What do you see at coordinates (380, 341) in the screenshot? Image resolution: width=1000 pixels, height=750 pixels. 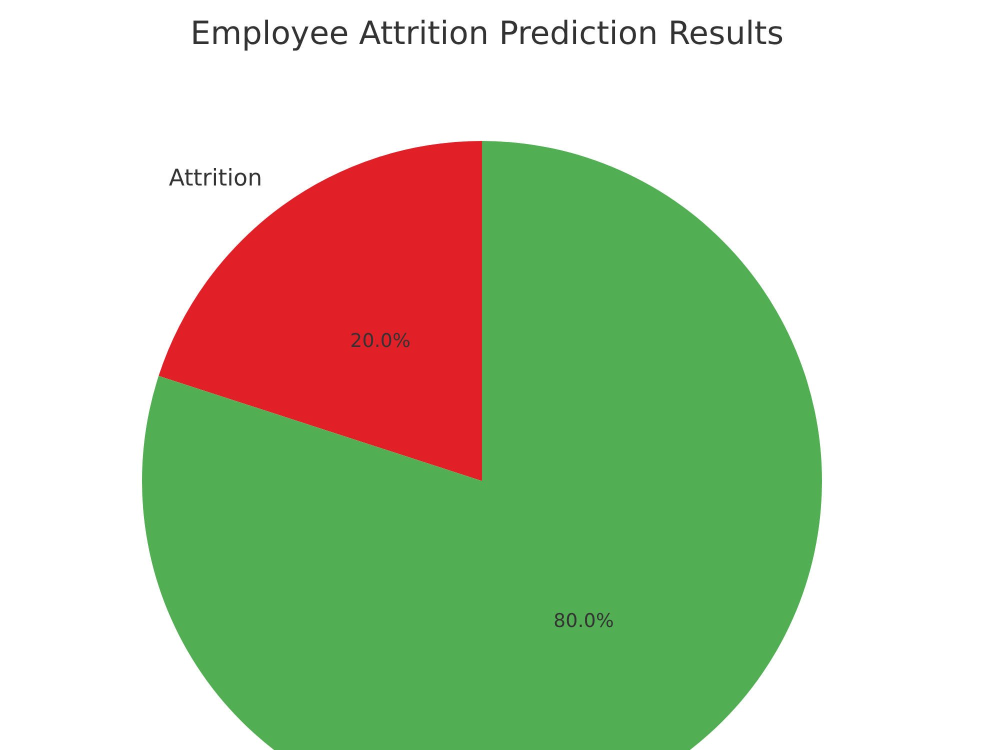 I see `data-label: 20.0%` at bounding box center [380, 341].